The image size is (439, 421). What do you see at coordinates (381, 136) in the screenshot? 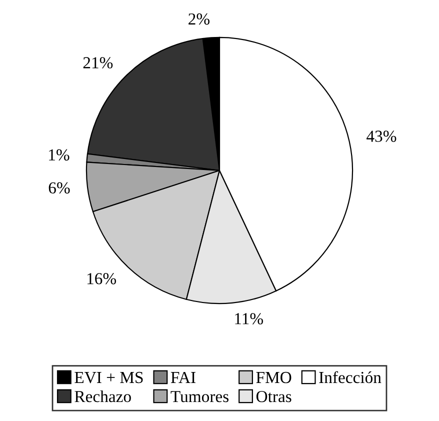
I see `data-label: 43%` at bounding box center [381, 136].